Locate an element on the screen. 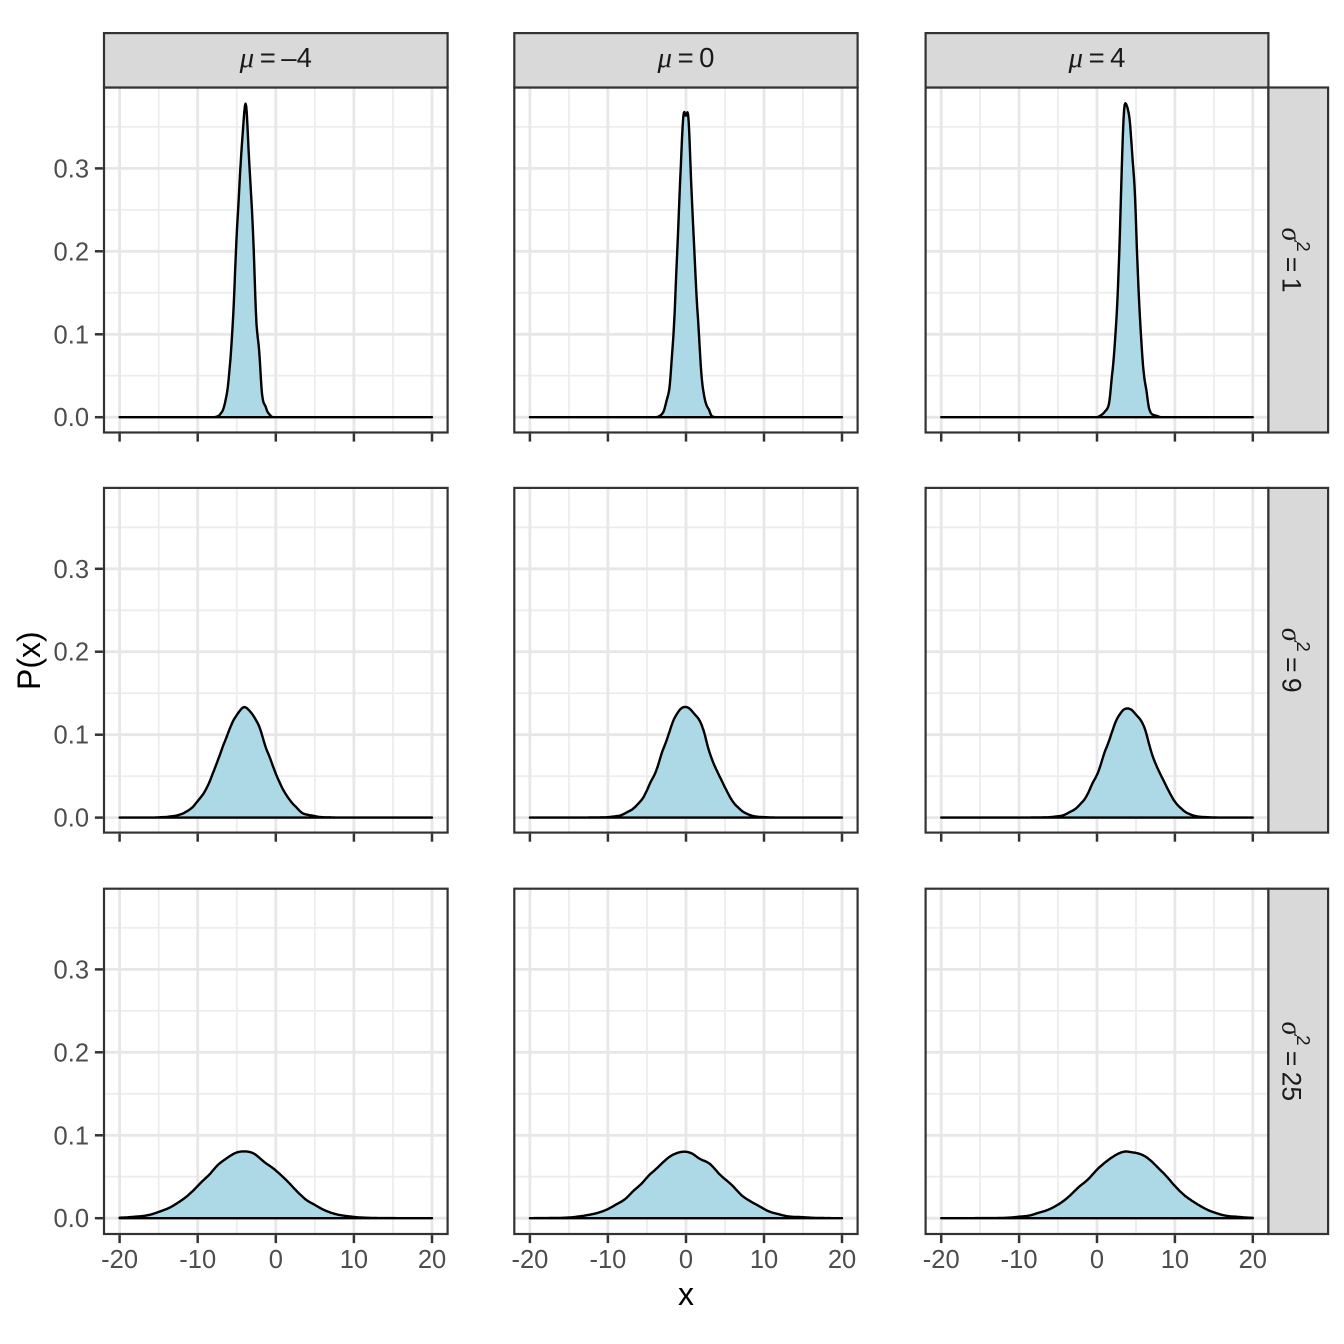 The height and width of the screenshot is (1344, 1344). svg-text: σ2 = 9 is located at coordinates (1295, 660).